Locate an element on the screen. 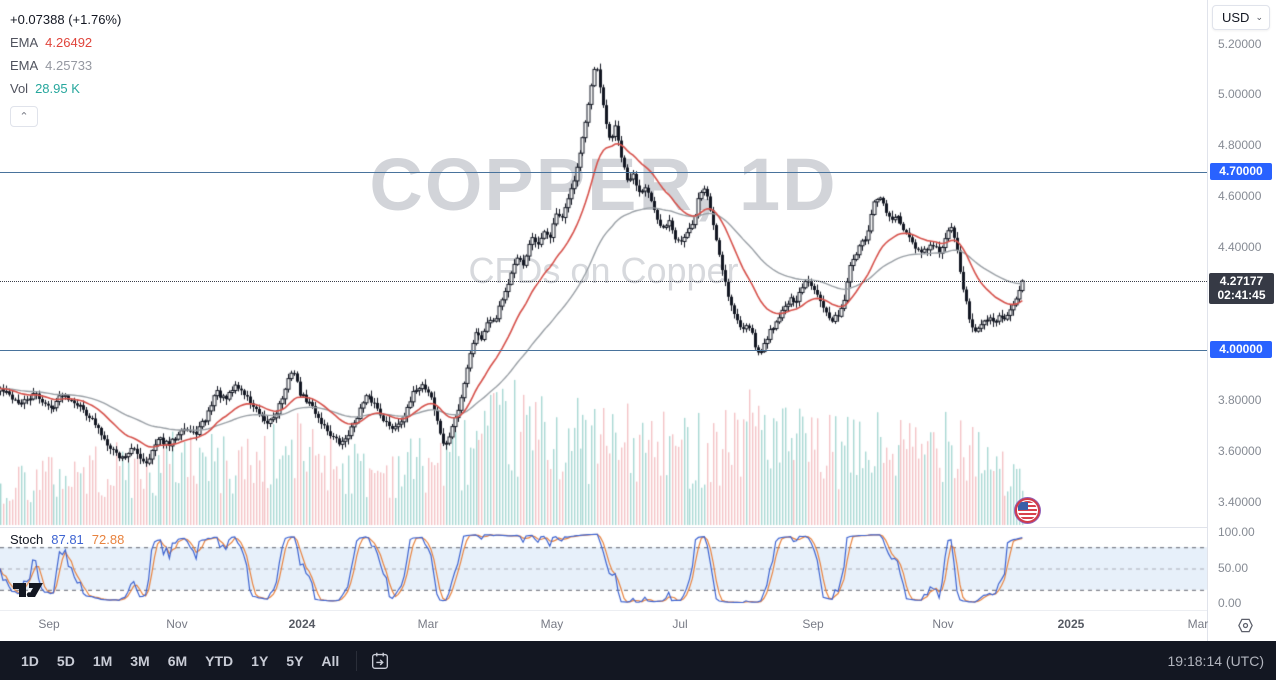  legend-collapse-button: ⌃ is located at coordinates (24, 116).